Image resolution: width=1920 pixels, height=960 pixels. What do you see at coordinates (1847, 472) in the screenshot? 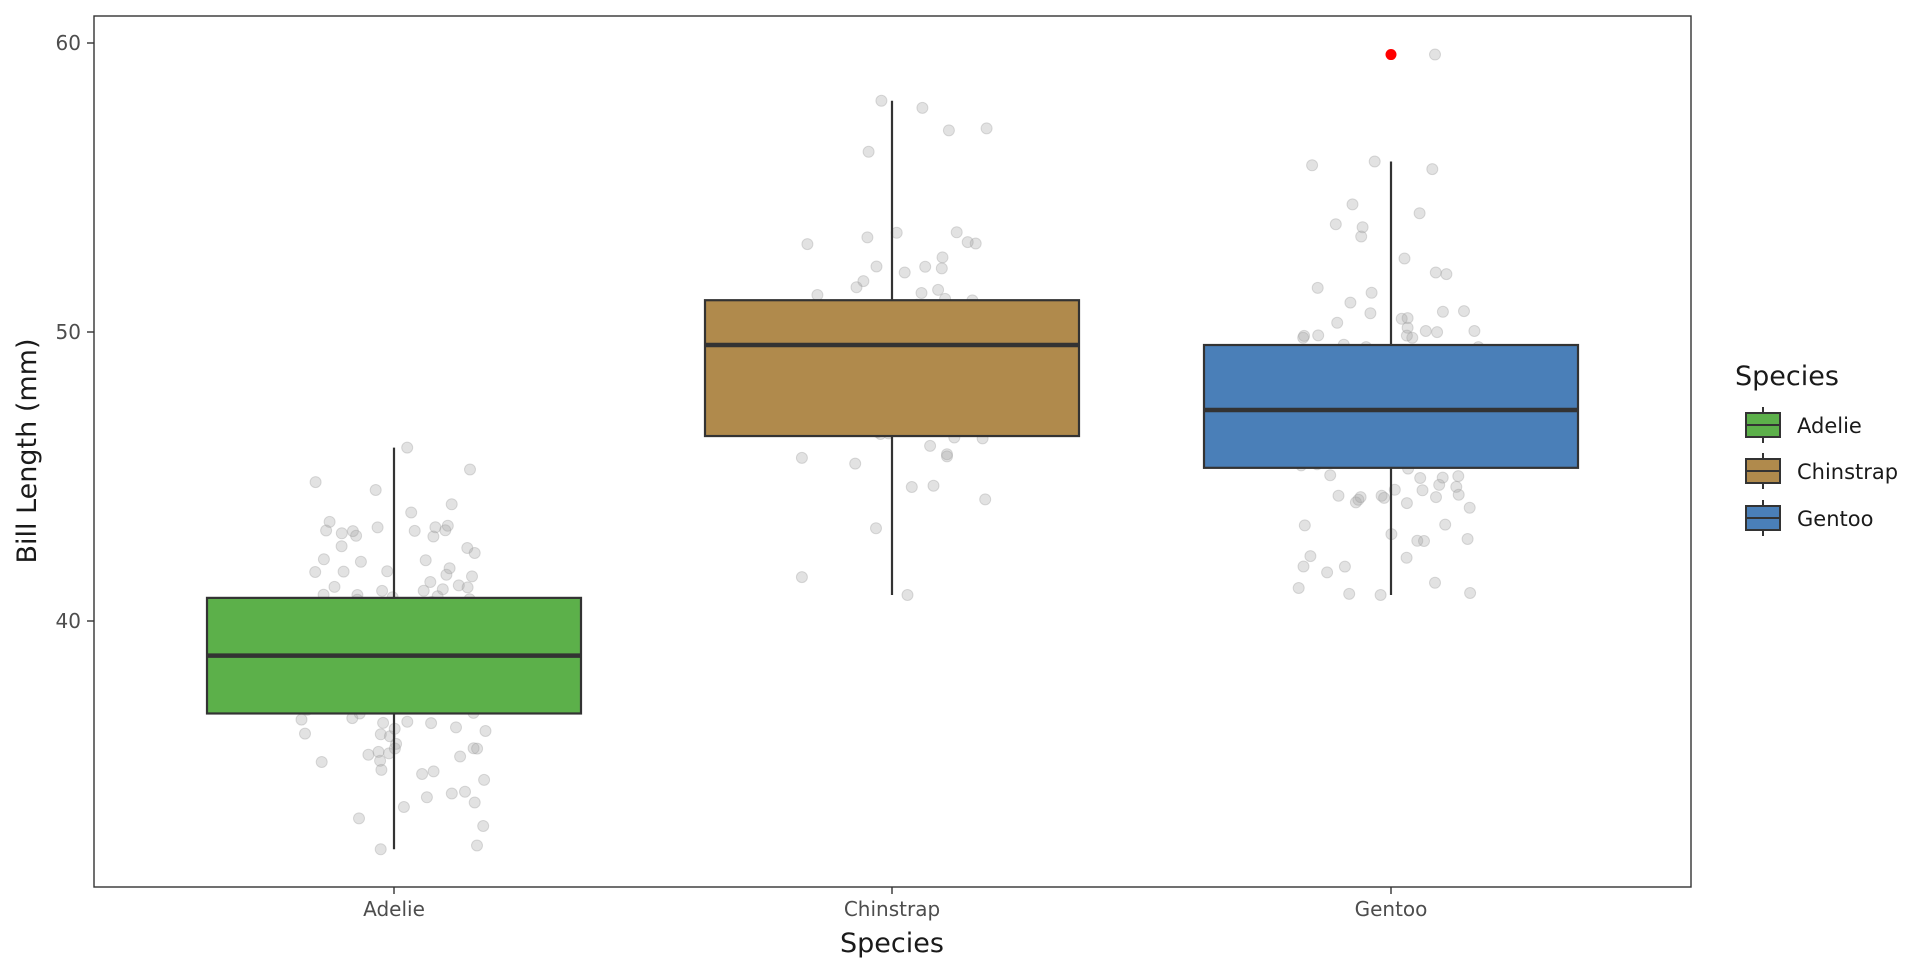
I see `legend-label: Chinstrap` at bounding box center [1847, 472].